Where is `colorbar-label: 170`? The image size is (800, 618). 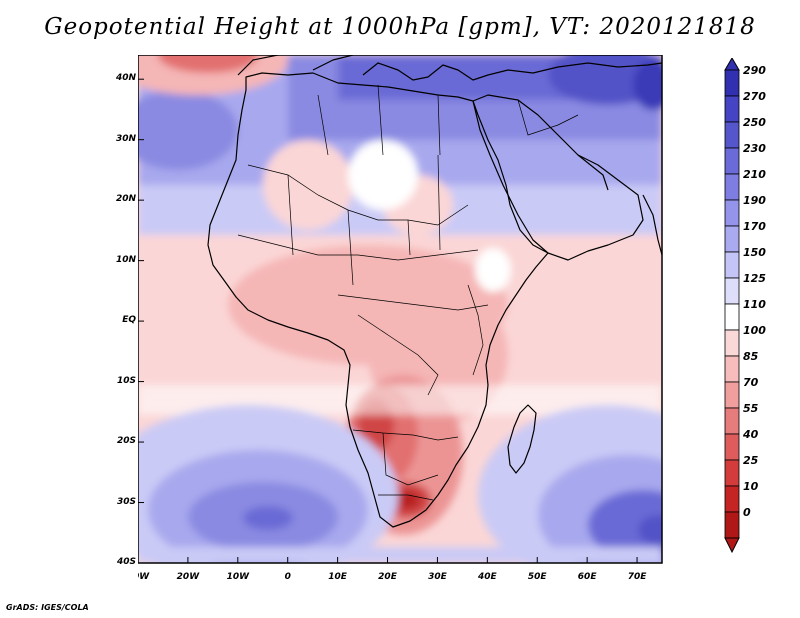
colorbar-label: 170 is located at coordinates (754, 226).